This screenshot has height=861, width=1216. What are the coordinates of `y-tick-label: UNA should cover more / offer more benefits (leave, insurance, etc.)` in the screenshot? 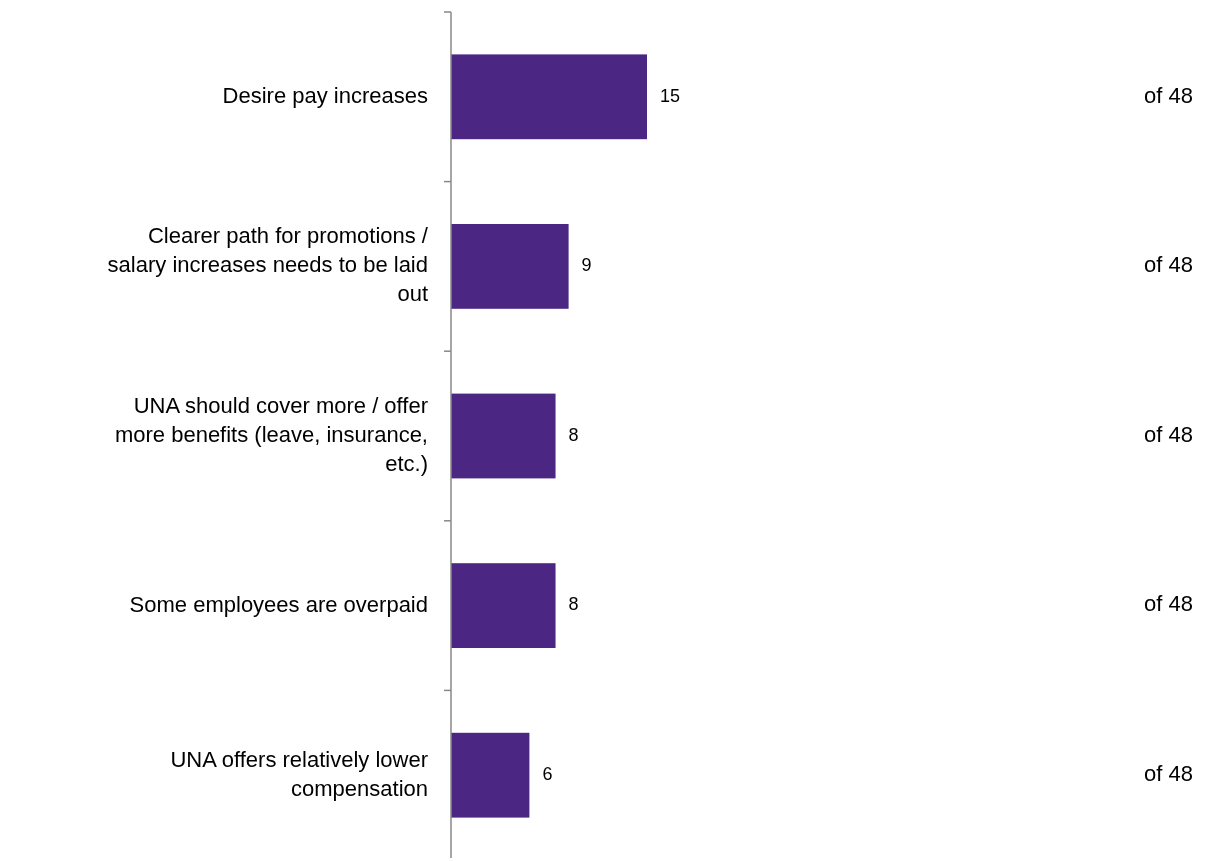 It's located at (271, 434).